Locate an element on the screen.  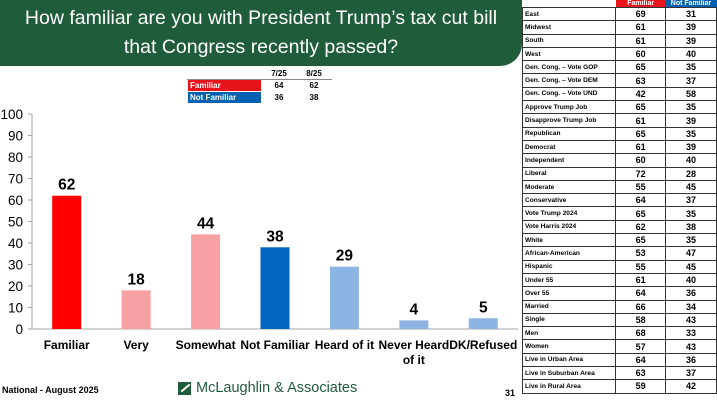
crosstab-row-label: African-American is located at coordinates (569, 253).